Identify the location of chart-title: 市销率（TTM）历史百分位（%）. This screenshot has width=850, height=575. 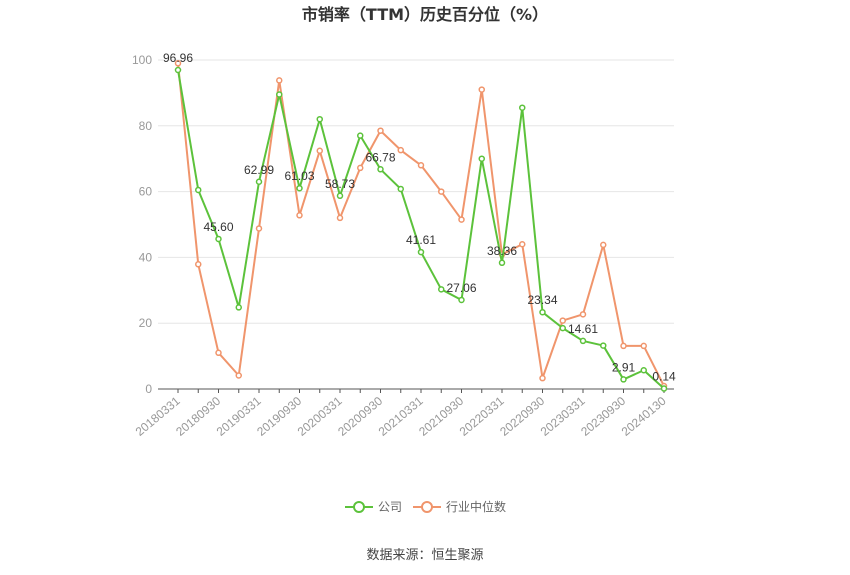
(425, 14).